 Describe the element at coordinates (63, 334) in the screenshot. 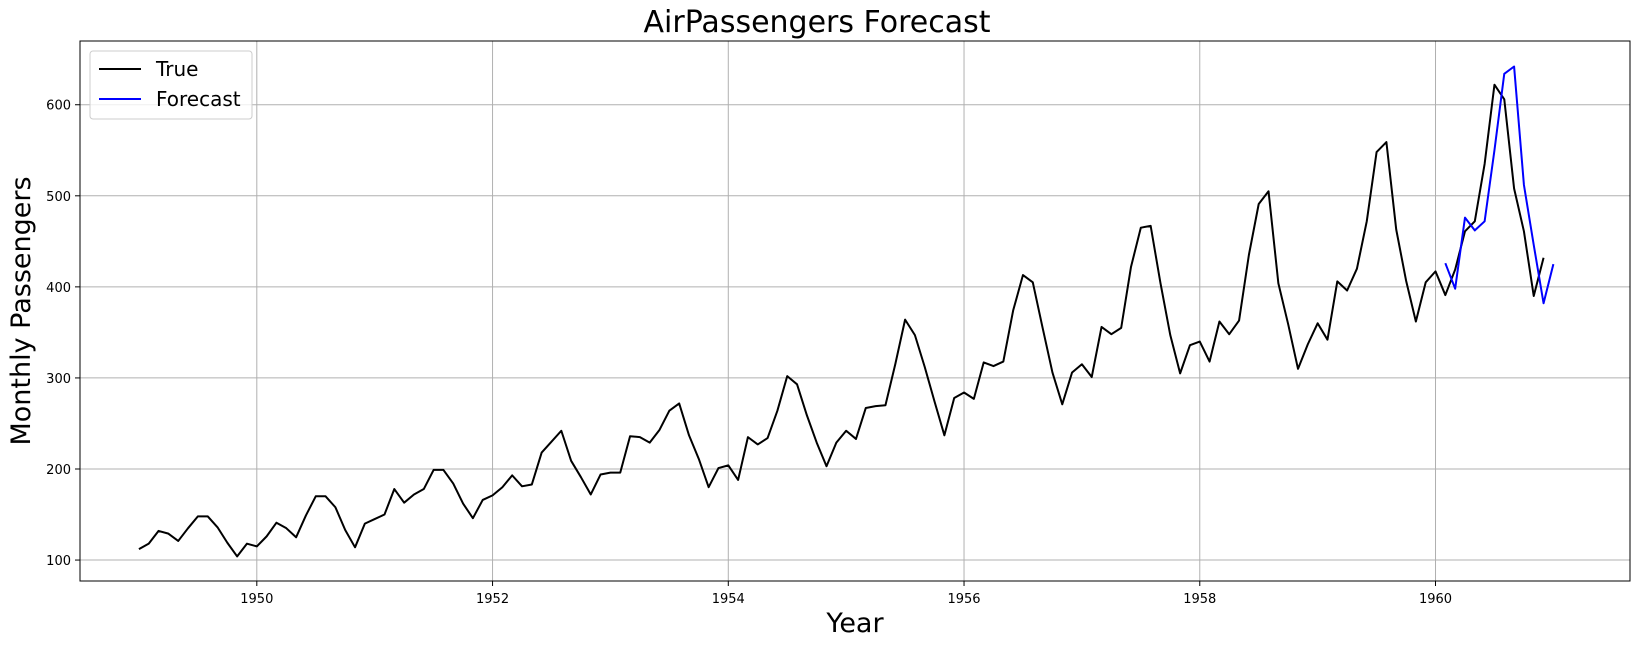

I see `y-axis: 100 200 300 400 500 600` at that location.